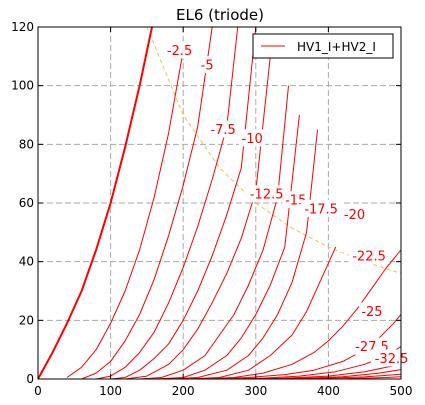 Image resolution: width=425 pixels, height=405 pixels. I want to click on curve-label-text: -5, so click(207, 66).